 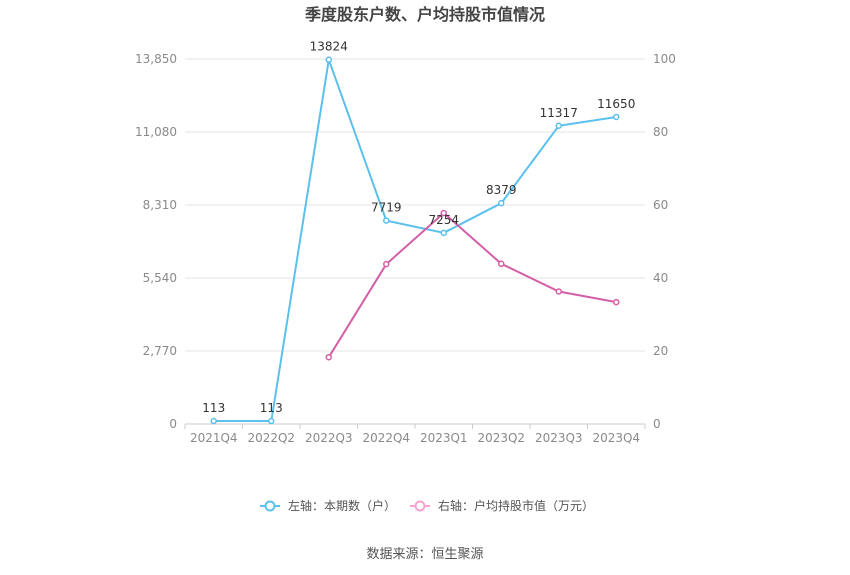 What do you see at coordinates (424, 14) in the screenshot?
I see `chart-title: 季度股东户数、户均持股市值情况` at bounding box center [424, 14].